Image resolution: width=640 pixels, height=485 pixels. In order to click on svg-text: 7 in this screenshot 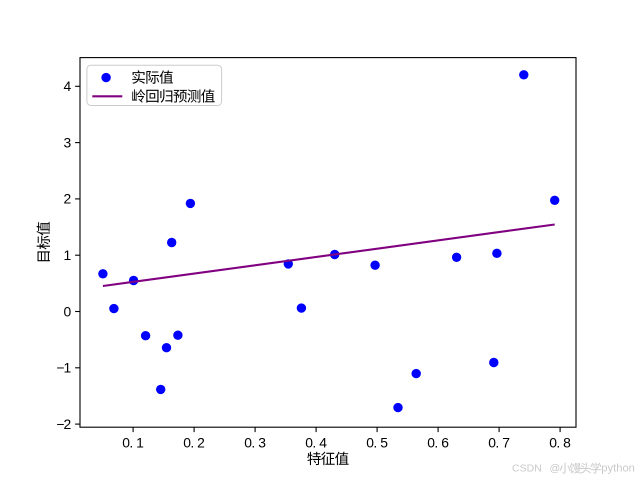, I will do `click(506, 443)`.